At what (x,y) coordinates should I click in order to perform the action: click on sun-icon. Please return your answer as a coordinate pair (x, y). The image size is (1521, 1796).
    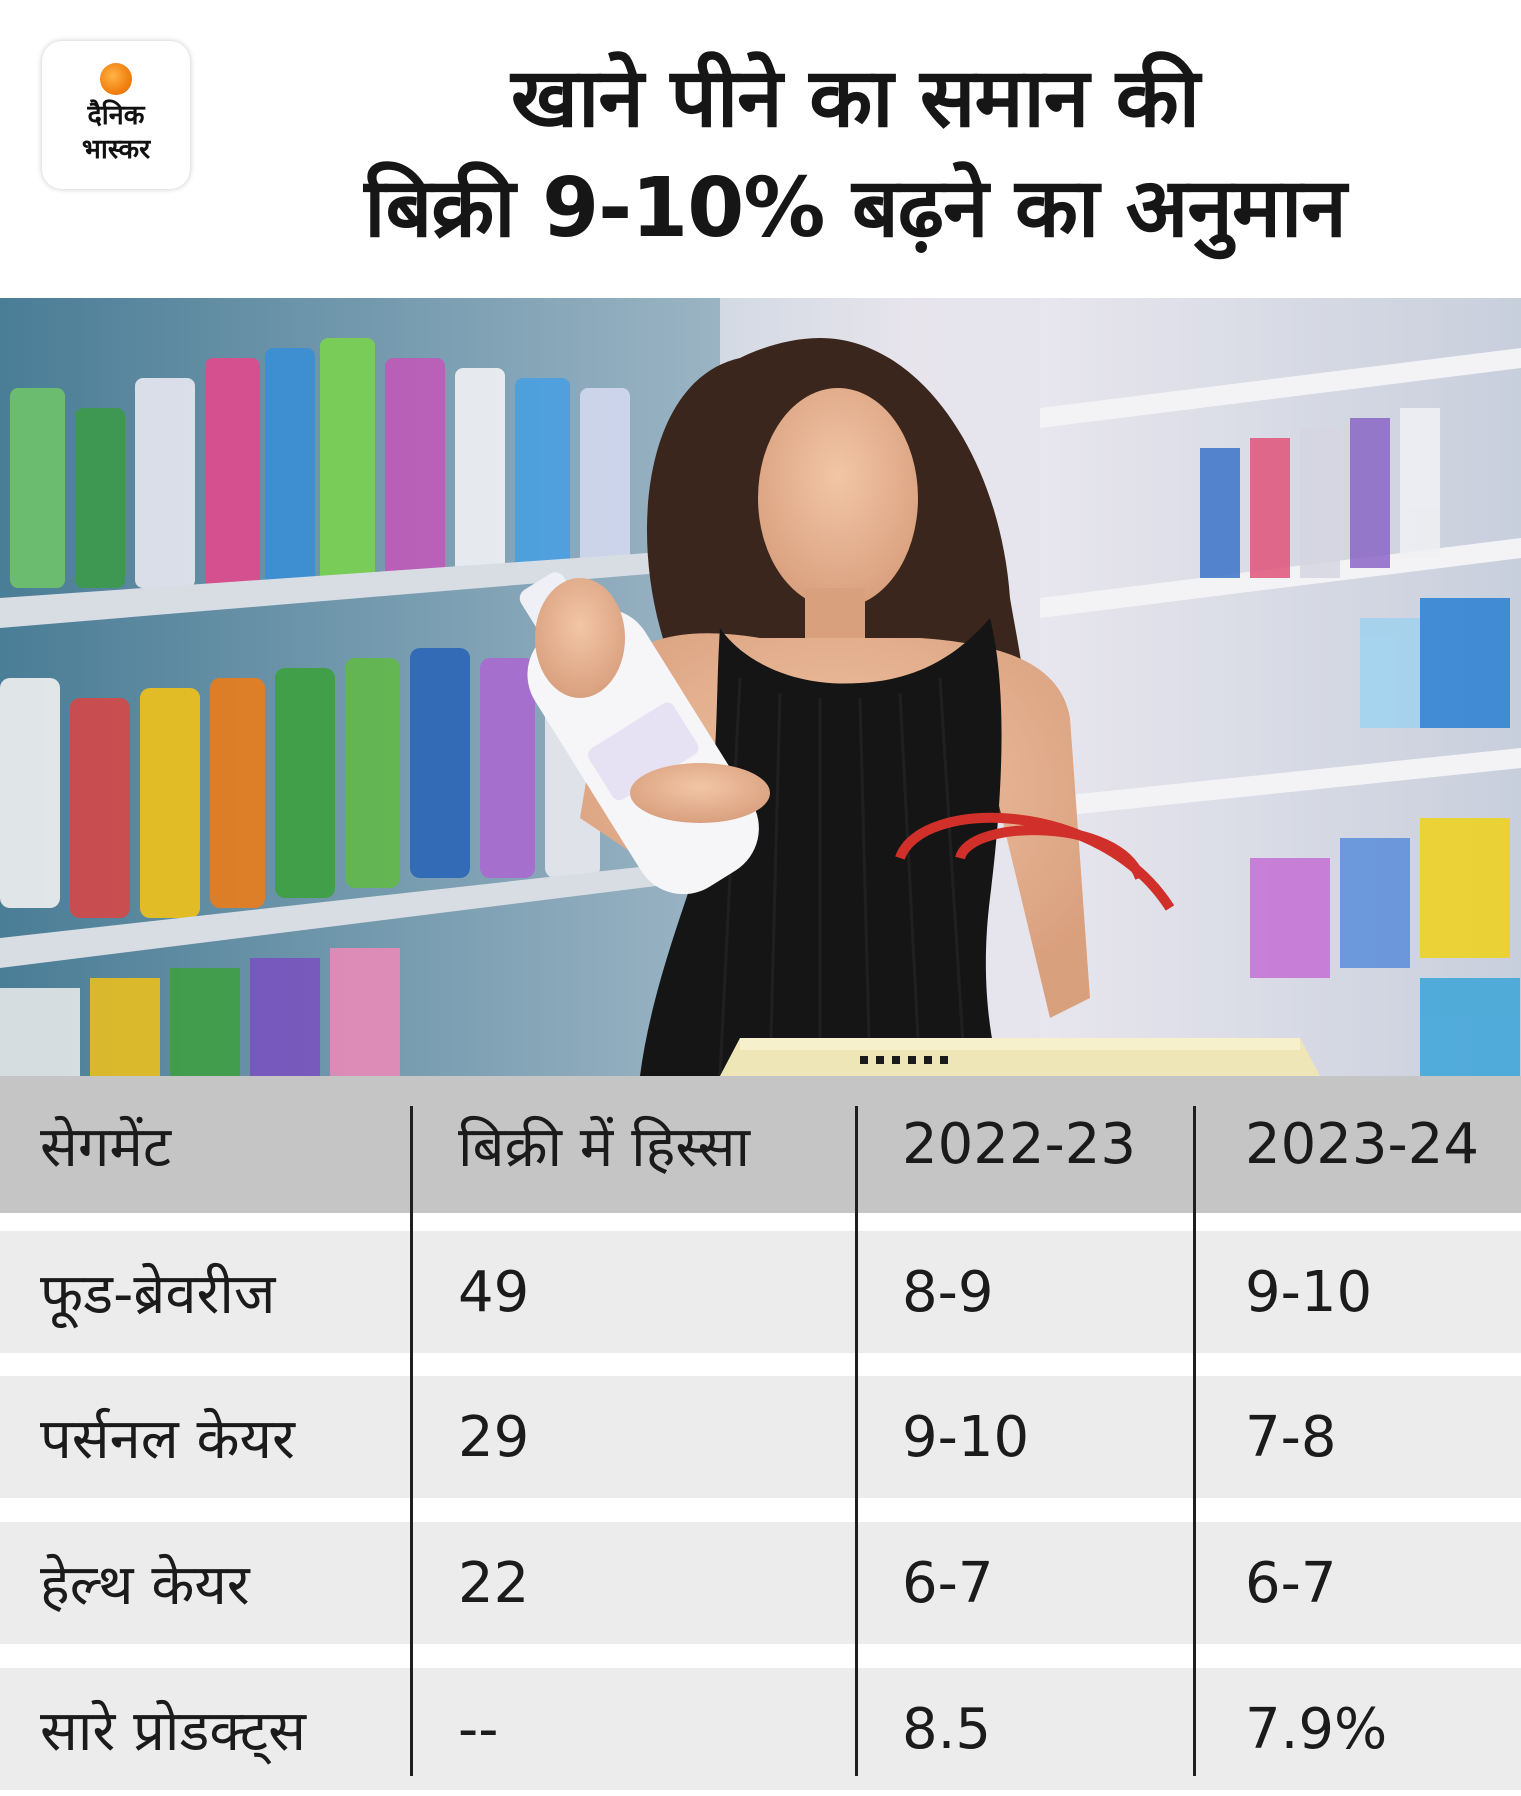
    Looking at the image, I should click on (116, 79).